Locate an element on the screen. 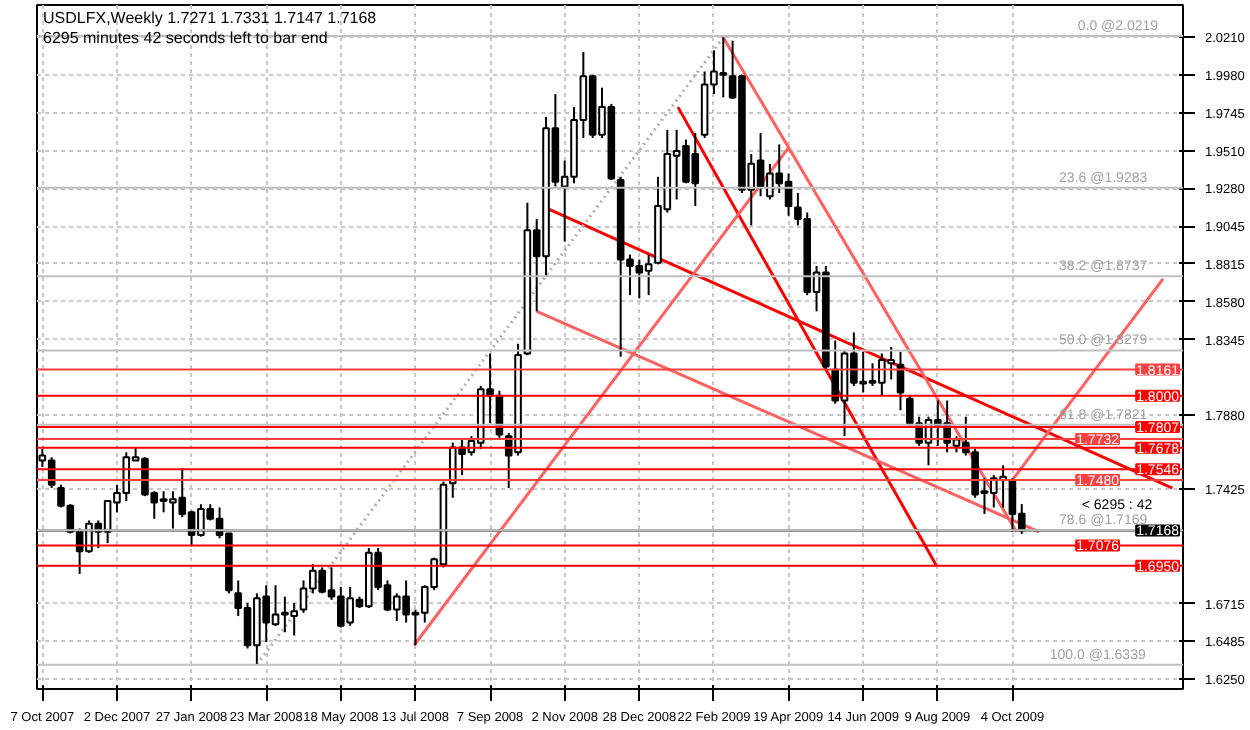 The width and height of the screenshot is (1250, 730). chart-title: USDLFX,Weekly 1.7271 1.7331 1.7147 1.7168 is located at coordinates (210, 18).